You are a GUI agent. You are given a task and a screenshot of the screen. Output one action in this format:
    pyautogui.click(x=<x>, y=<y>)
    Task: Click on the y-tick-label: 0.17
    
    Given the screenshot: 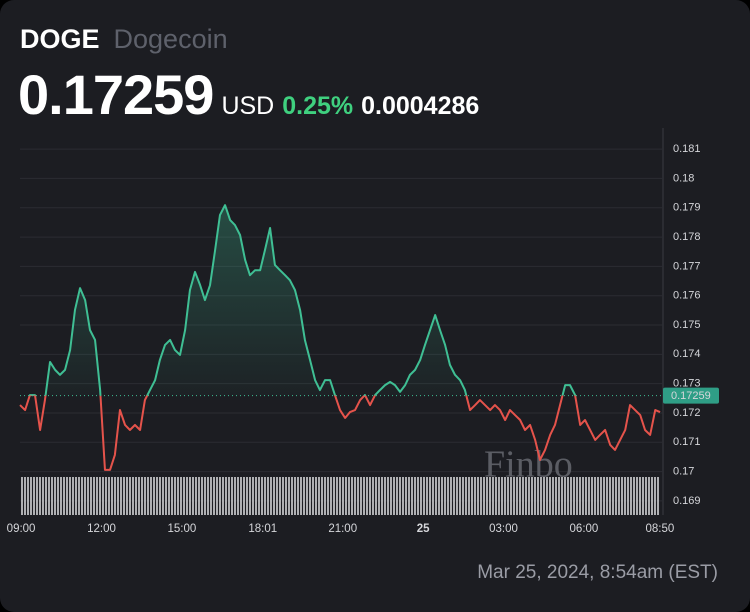 What is the action you would take?
    pyautogui.click(x=683, y=472)
    